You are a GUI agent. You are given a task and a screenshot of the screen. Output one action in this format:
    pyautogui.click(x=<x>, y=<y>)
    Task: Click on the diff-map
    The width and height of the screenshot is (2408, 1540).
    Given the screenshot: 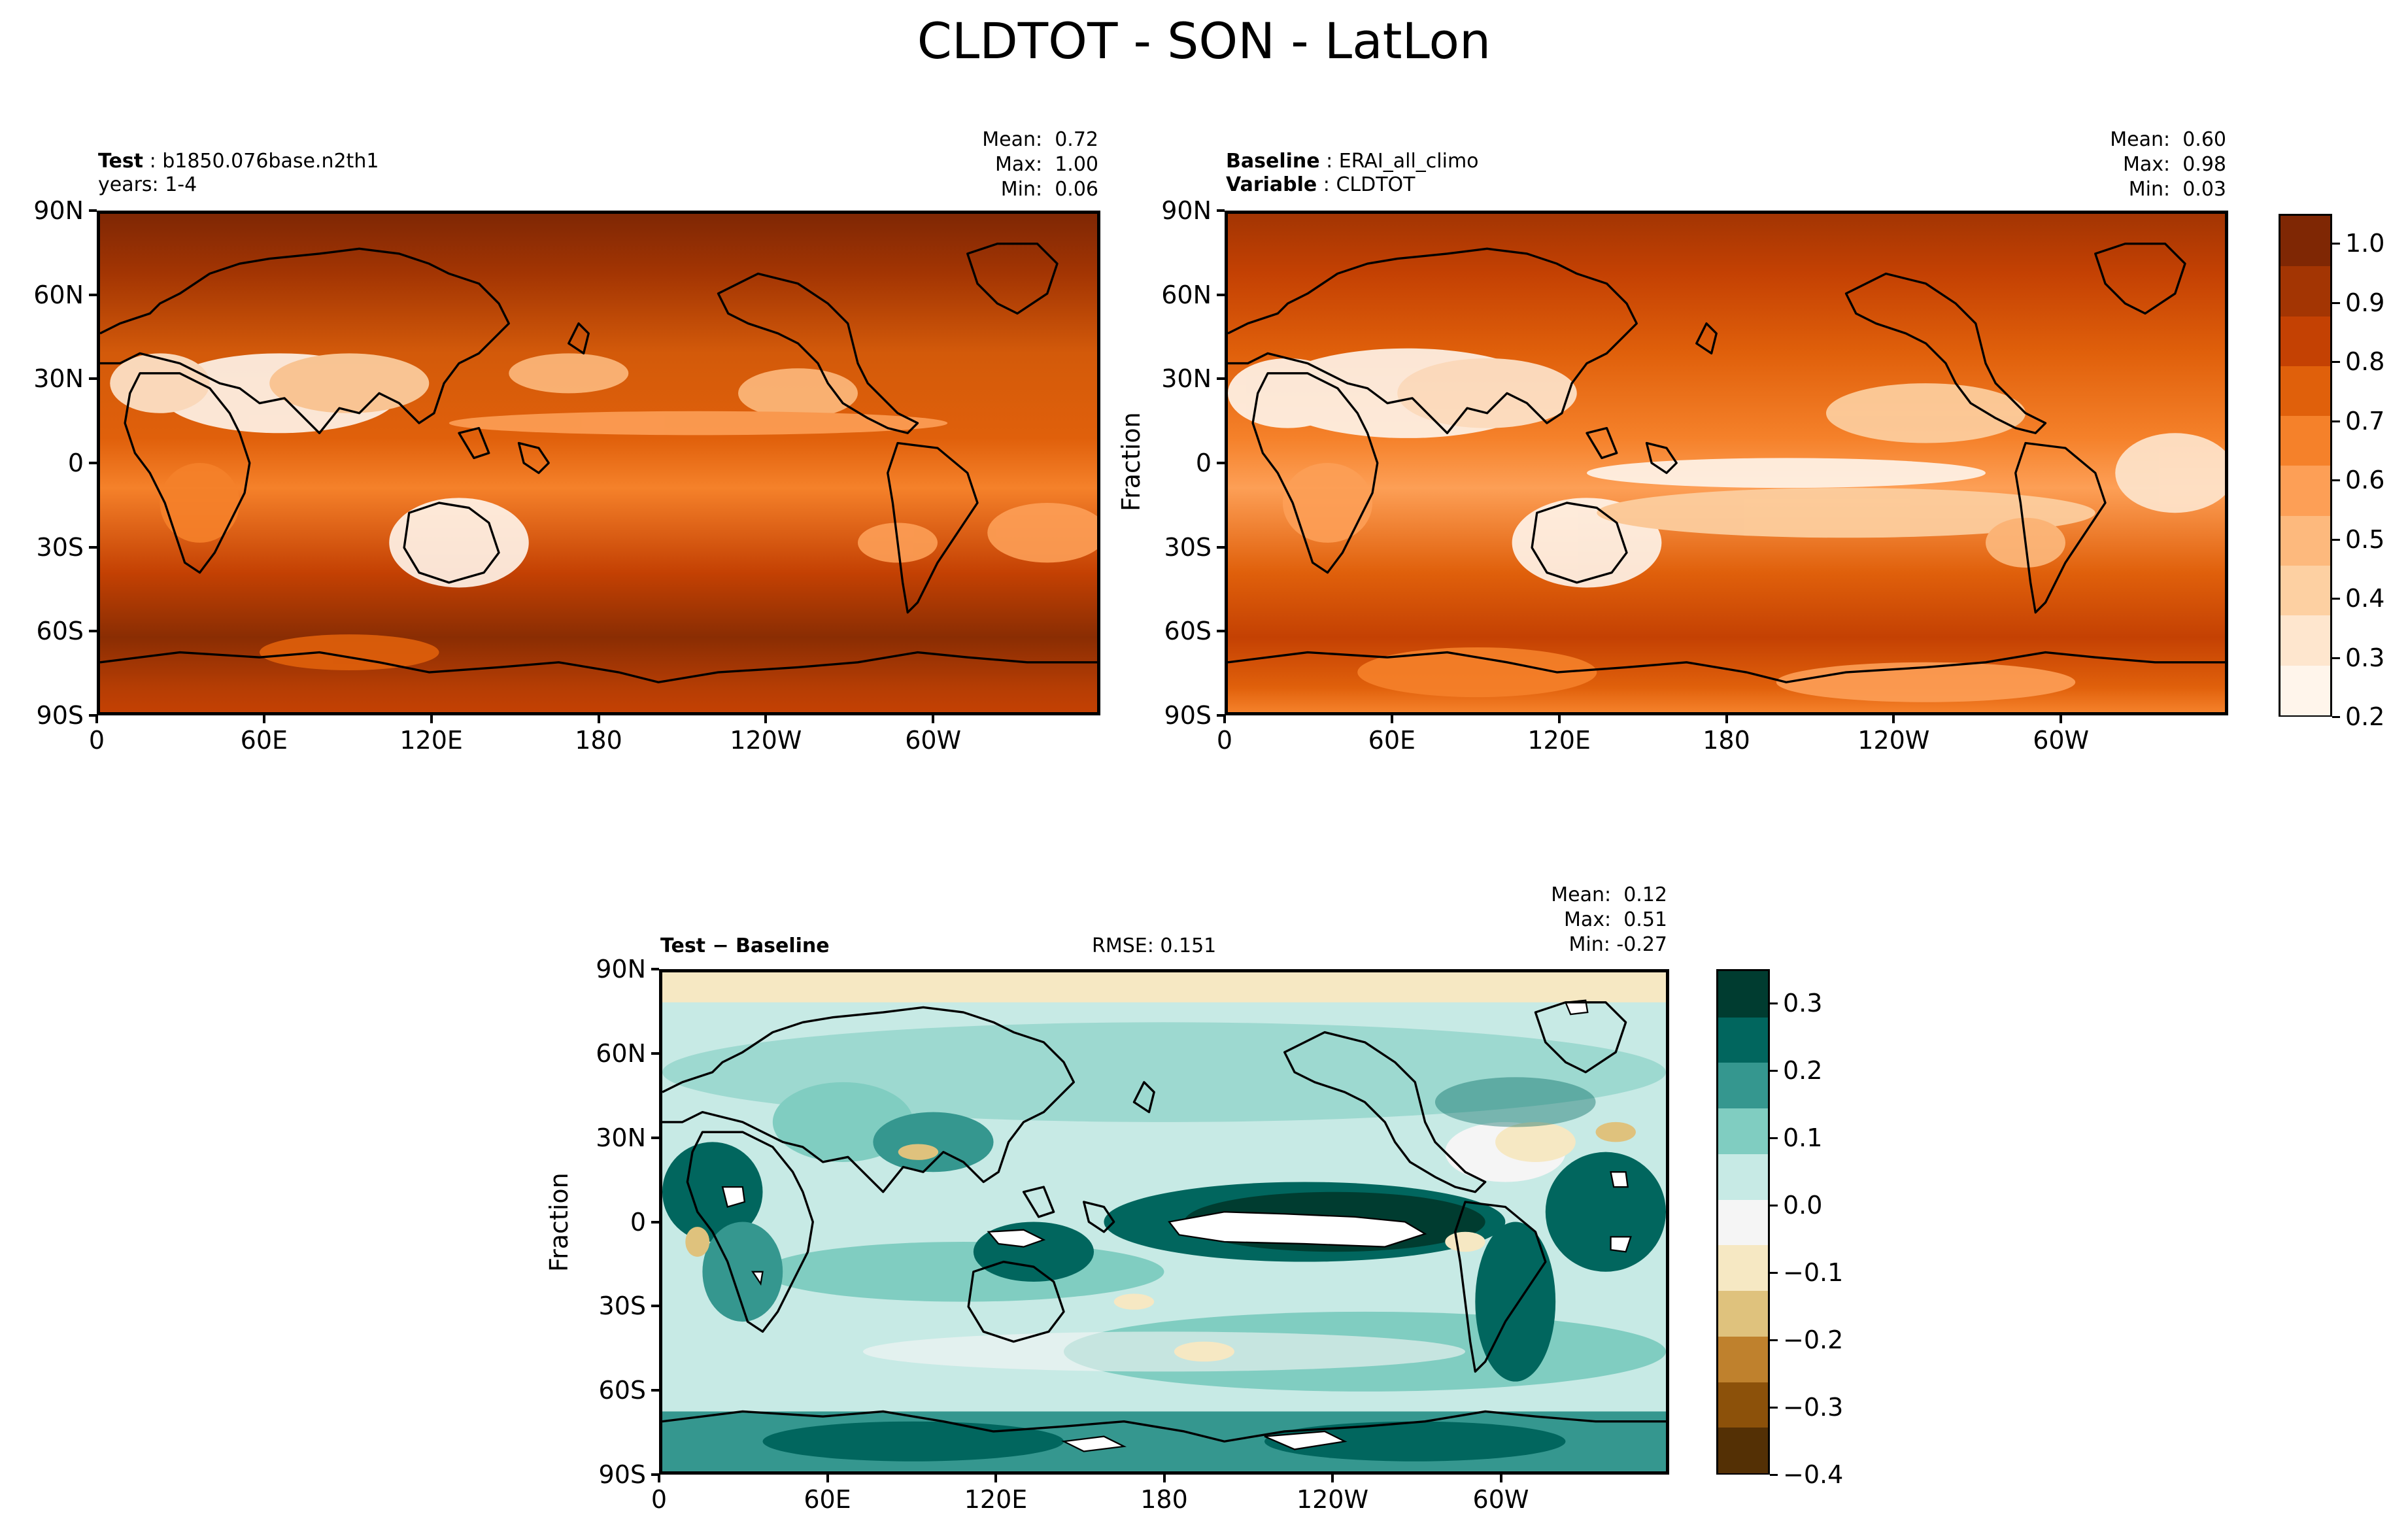 What is the action you would take?
    pyautogui.click(x=1164, y=1222)
    